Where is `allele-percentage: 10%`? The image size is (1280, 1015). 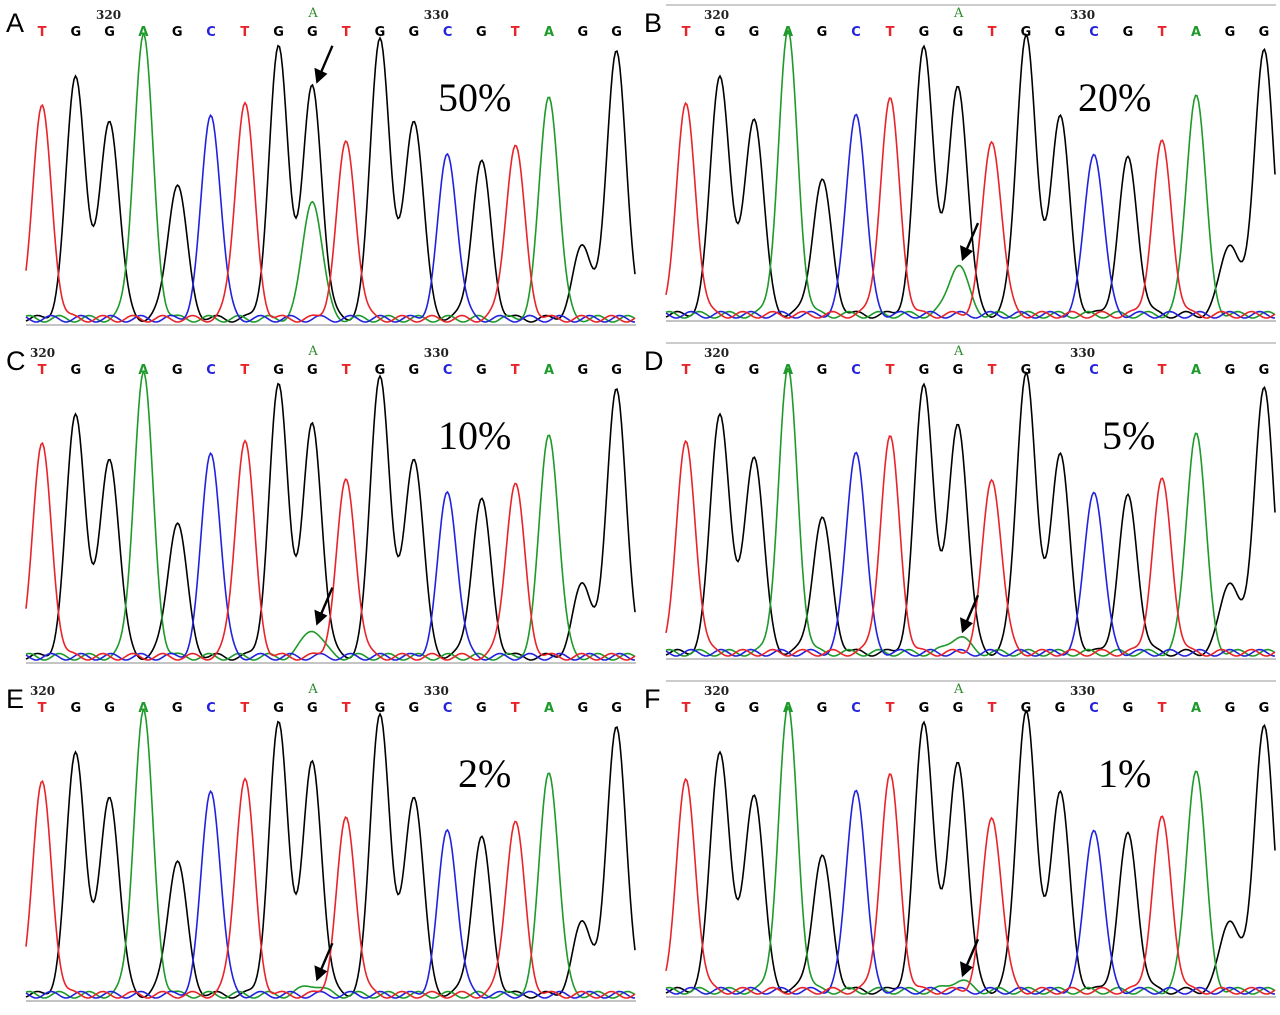
allele-percentage: 10% is located at coordinates (475, 435).